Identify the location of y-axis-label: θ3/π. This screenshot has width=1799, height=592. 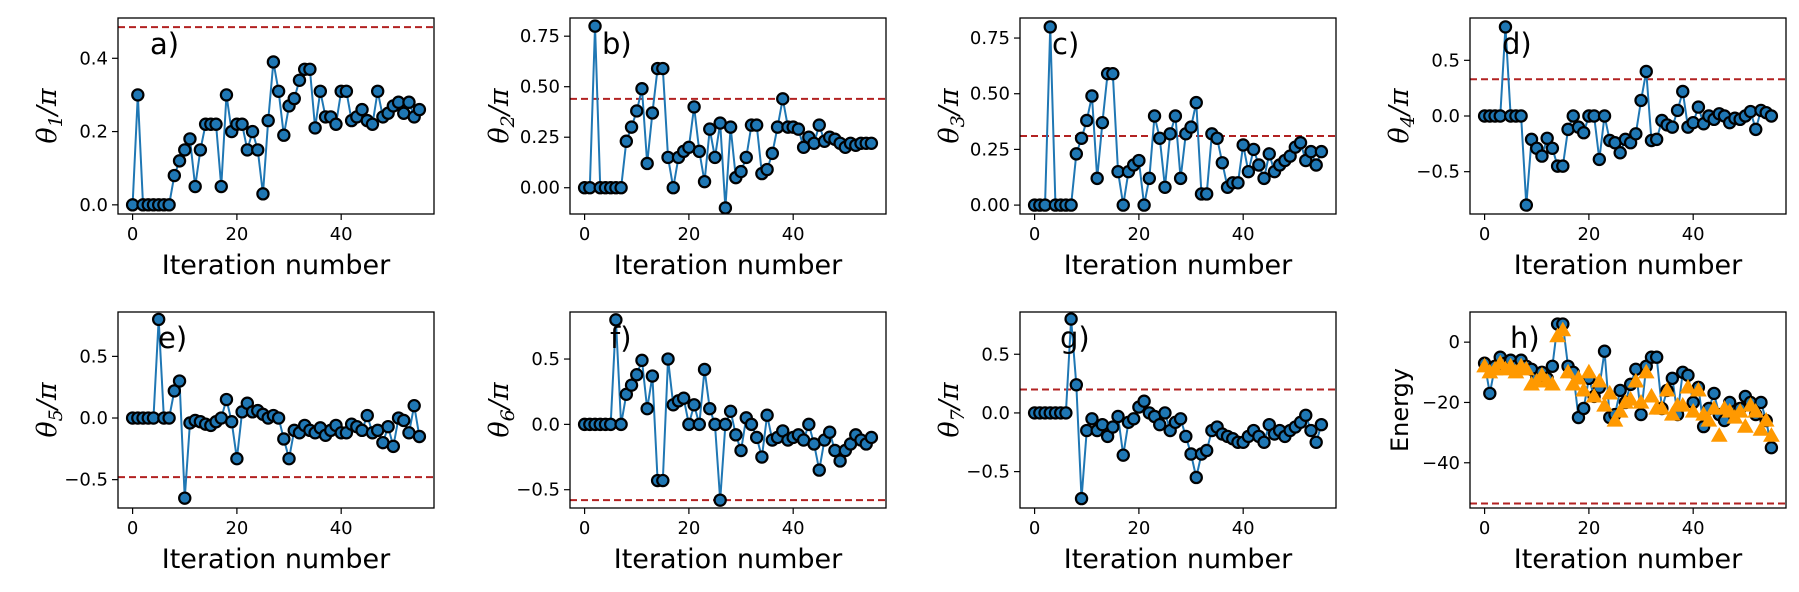
(951, 115).